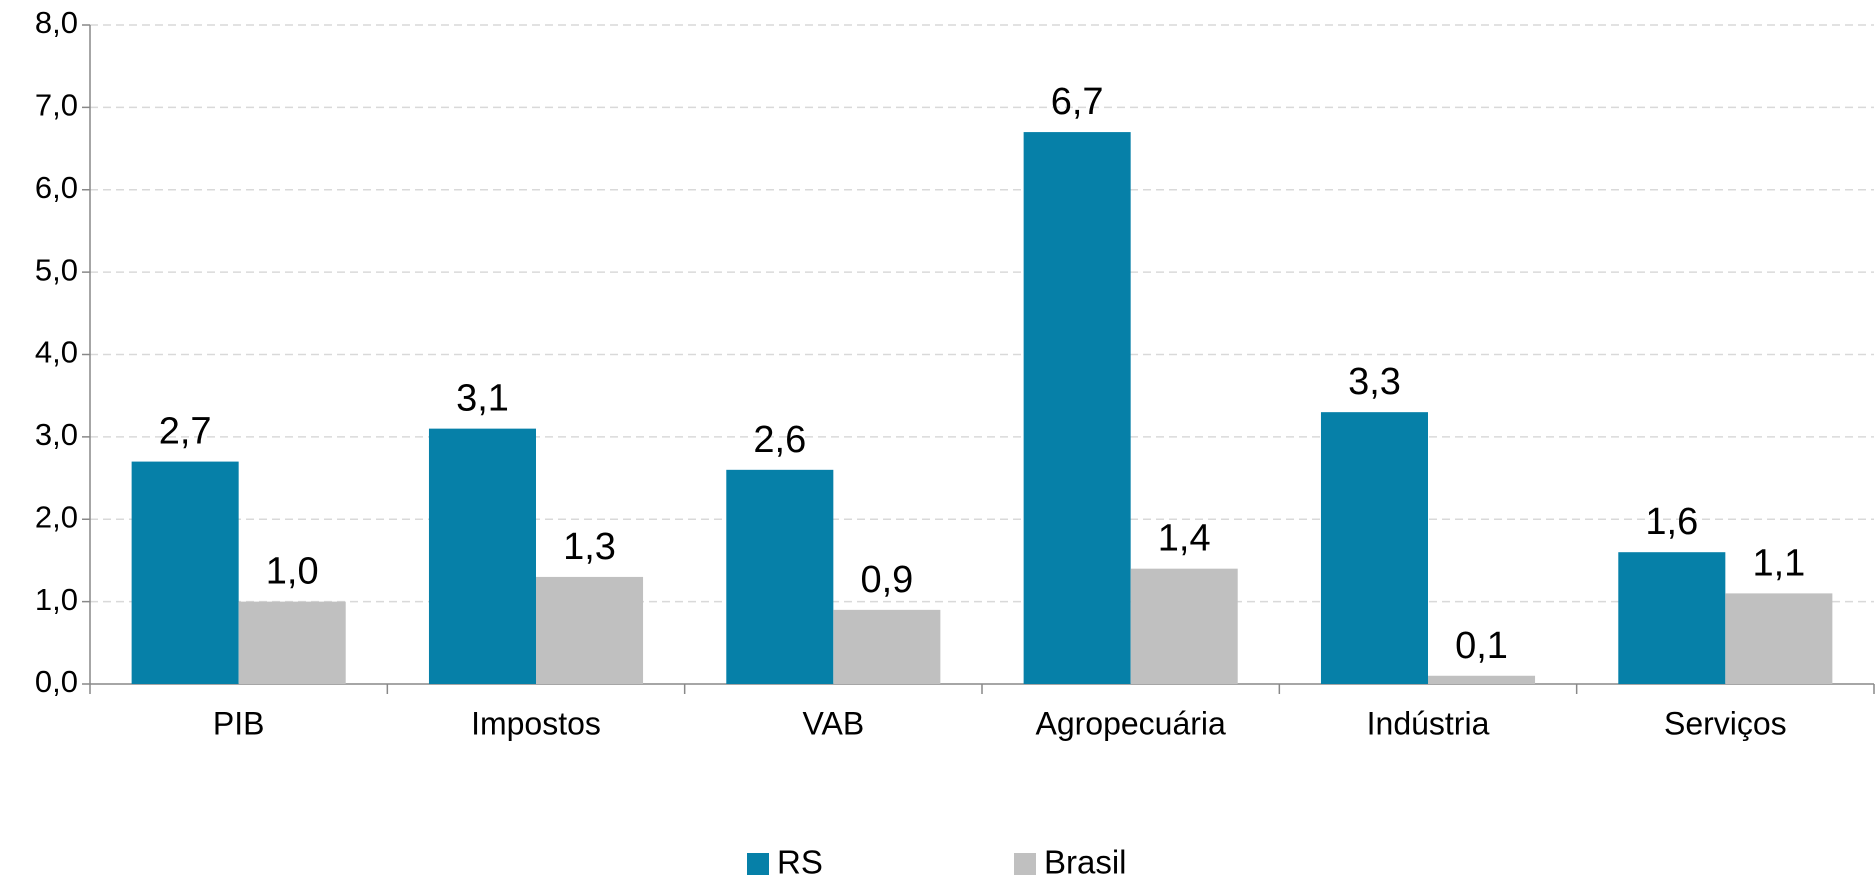 The width and height of the screenshot is (1875, 883). I want to click on y-tick-label: 4,0, so click(56, 352).